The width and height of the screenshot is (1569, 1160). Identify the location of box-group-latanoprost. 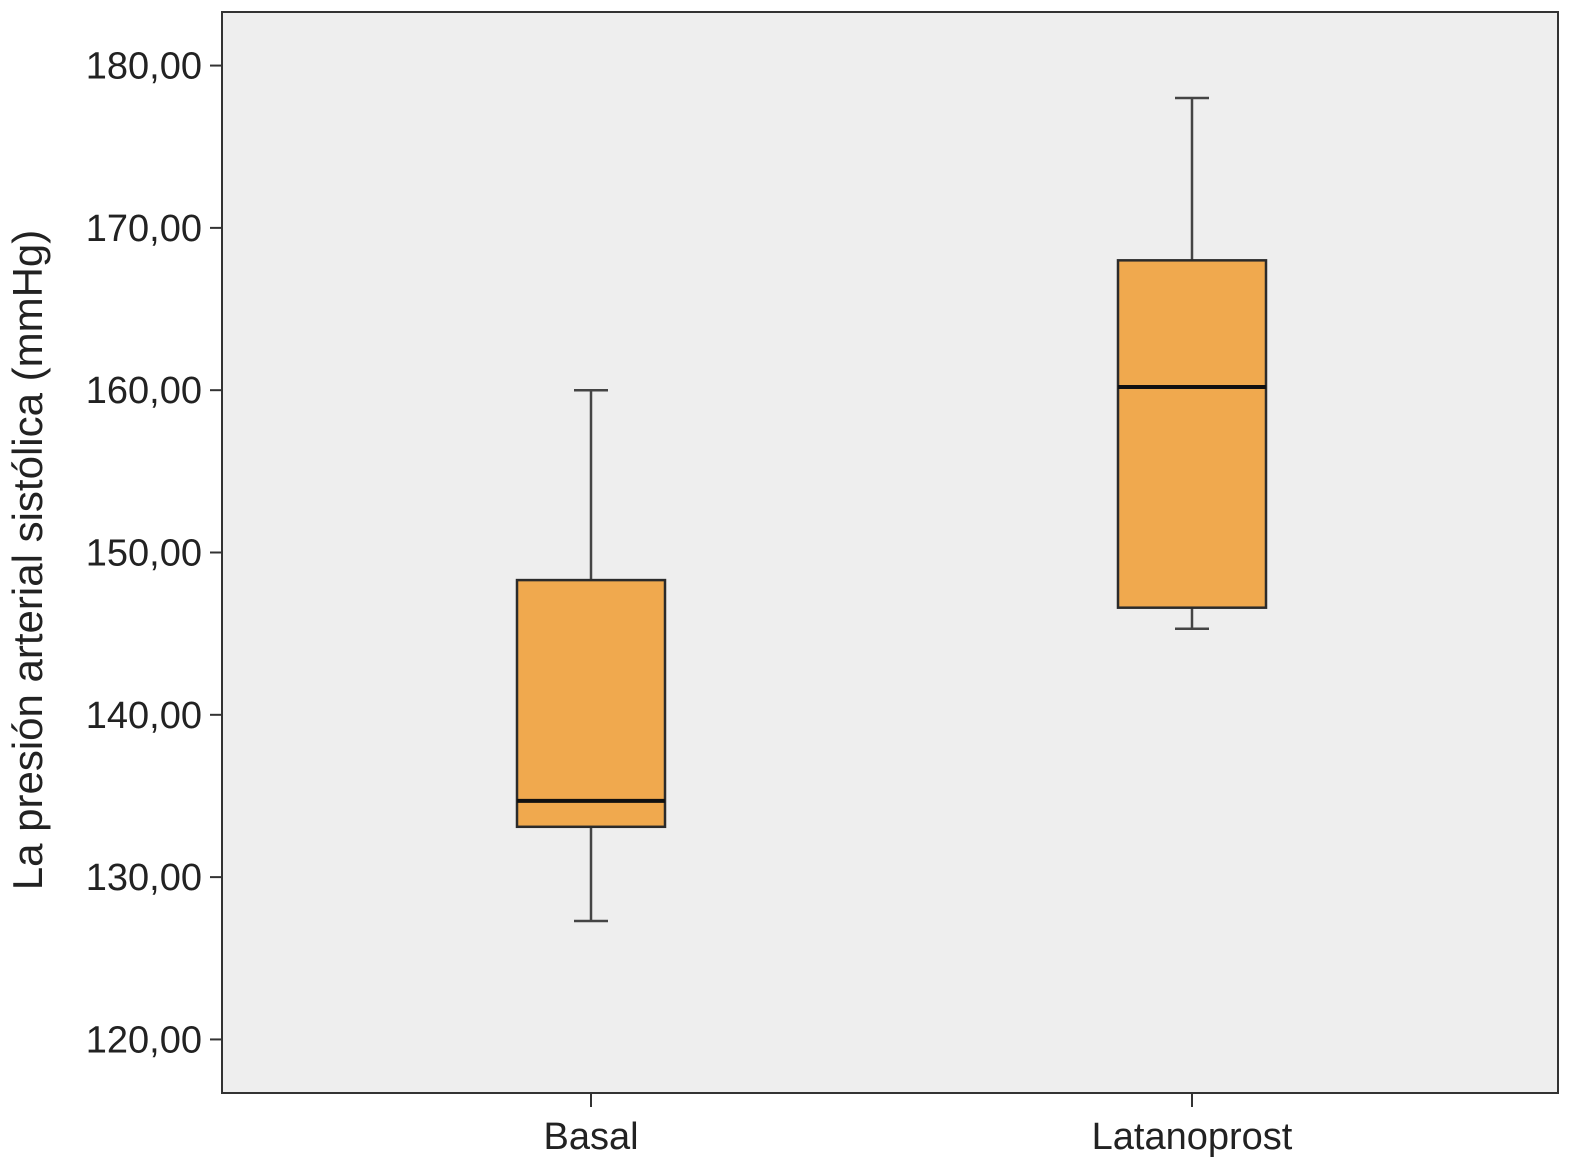
(1192, 363).